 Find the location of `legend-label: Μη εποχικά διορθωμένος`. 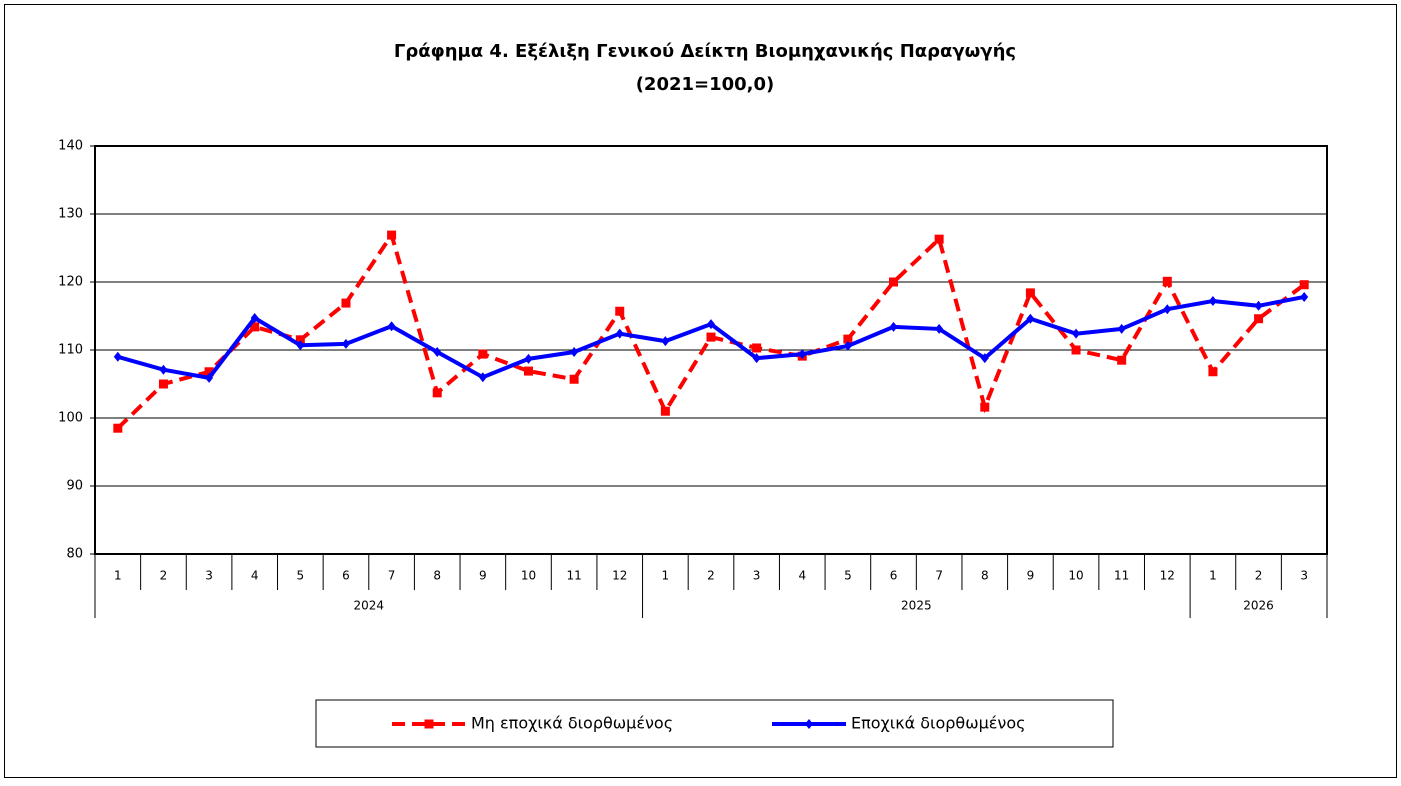

legend-label: Μη εποχικά διορθωμένος is located at coordinates (572, 723).